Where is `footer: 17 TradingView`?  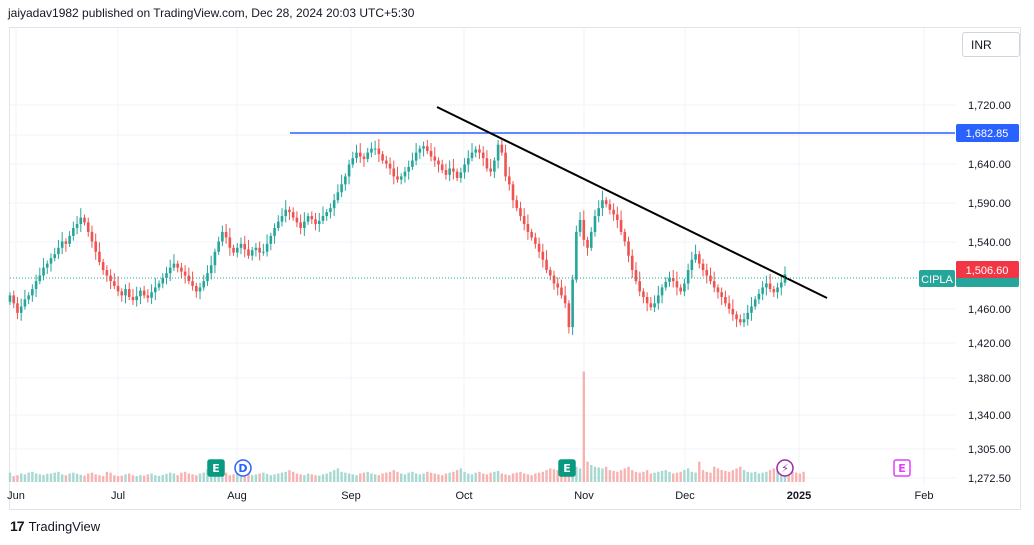
footer: 17 TradingView is located at coordinates (55, 526).